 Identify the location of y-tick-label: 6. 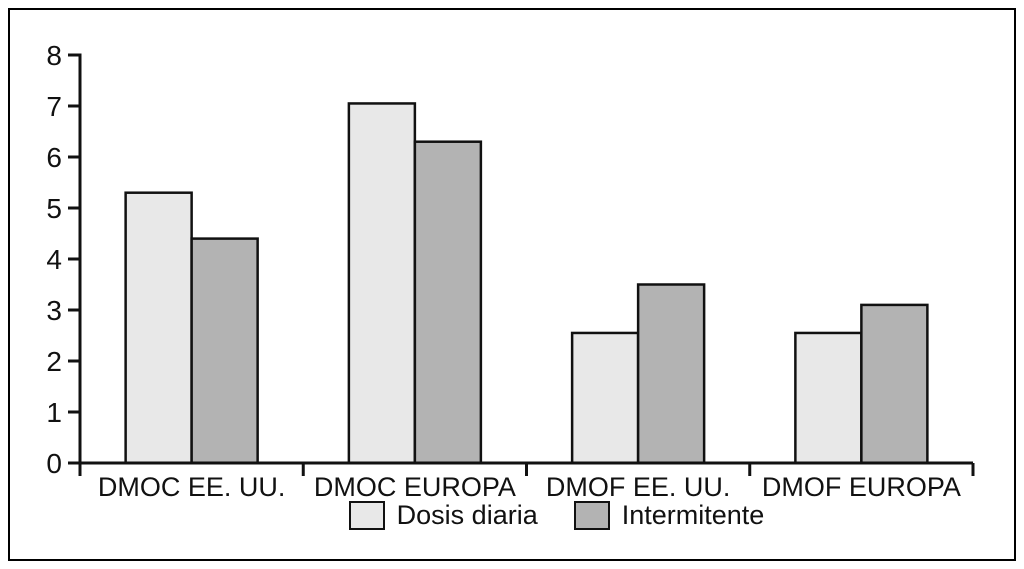
(54, 157).